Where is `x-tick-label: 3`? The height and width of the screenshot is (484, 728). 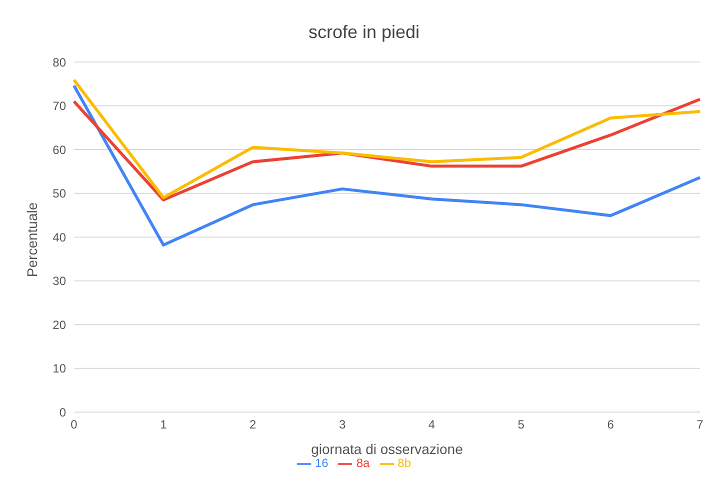 x-tick-label: 3 is located at coordinates (342, 425).